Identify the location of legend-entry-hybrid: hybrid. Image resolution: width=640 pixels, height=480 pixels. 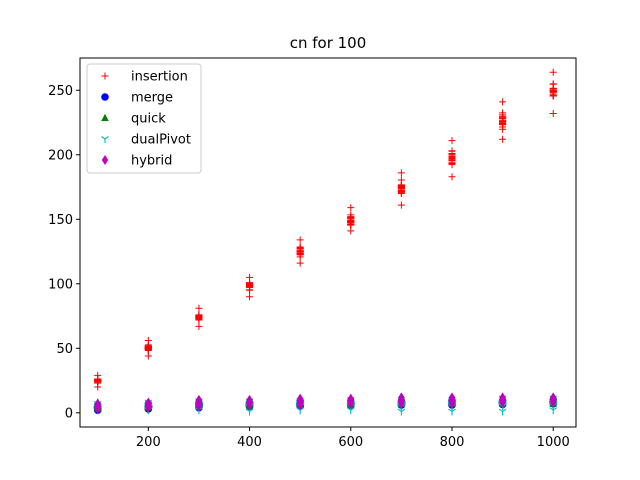
(136, 161).